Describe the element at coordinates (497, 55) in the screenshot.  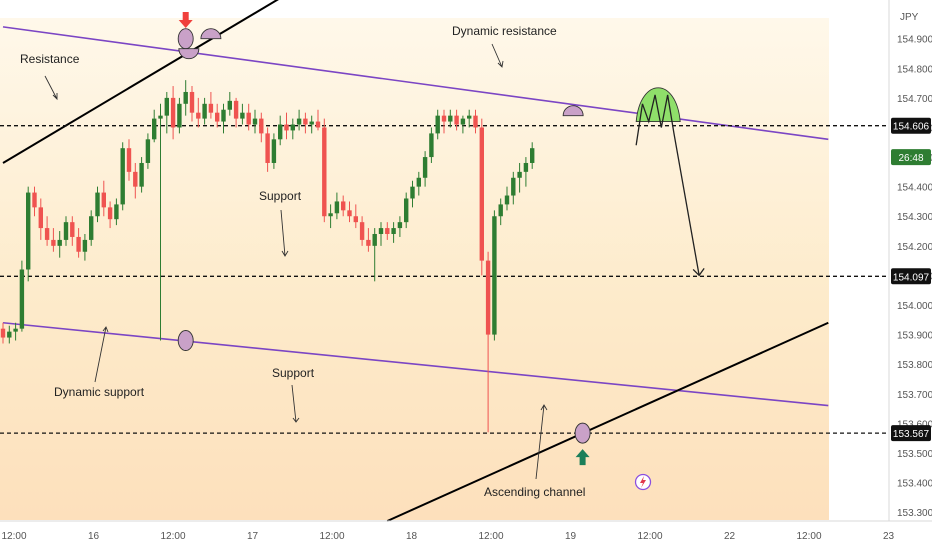
I see `arrow-dynamic-resistance` at that location.